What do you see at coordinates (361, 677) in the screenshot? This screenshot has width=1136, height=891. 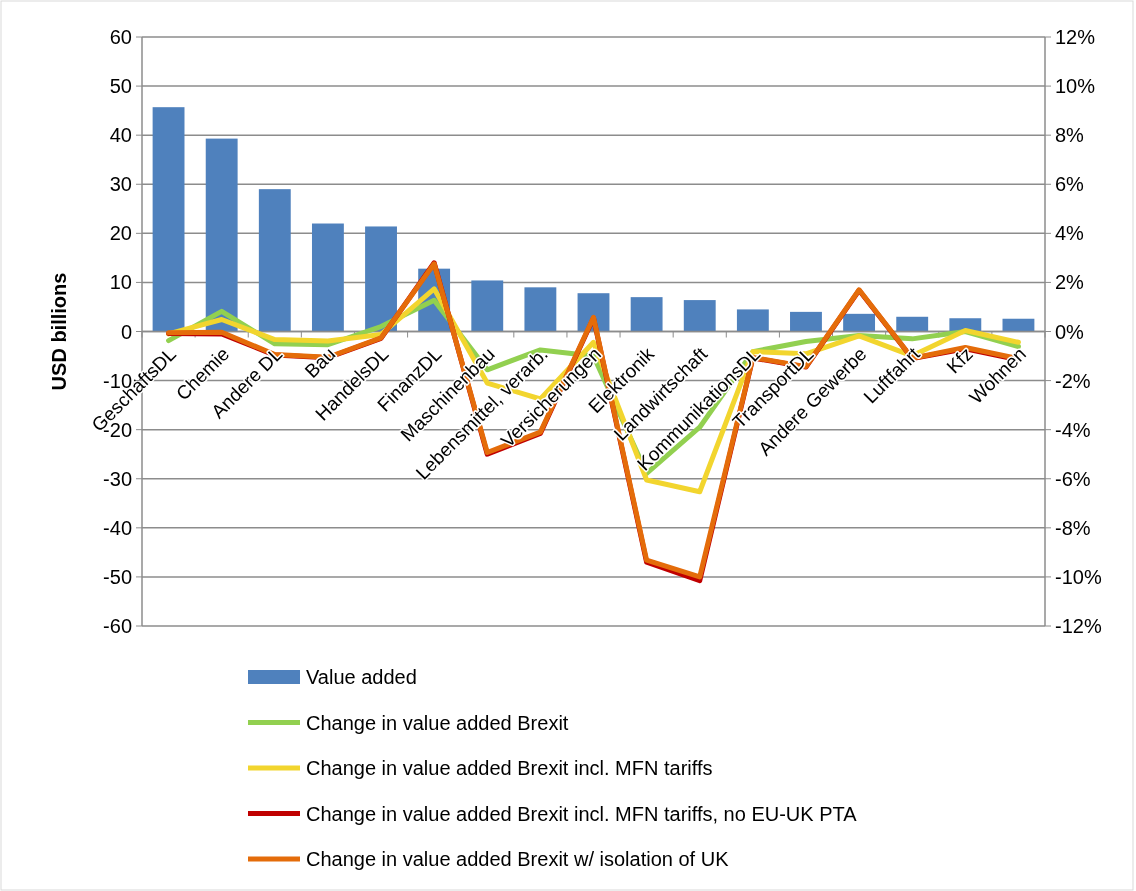 I see `legend-label: Value added` at bounding box center [361, 677].